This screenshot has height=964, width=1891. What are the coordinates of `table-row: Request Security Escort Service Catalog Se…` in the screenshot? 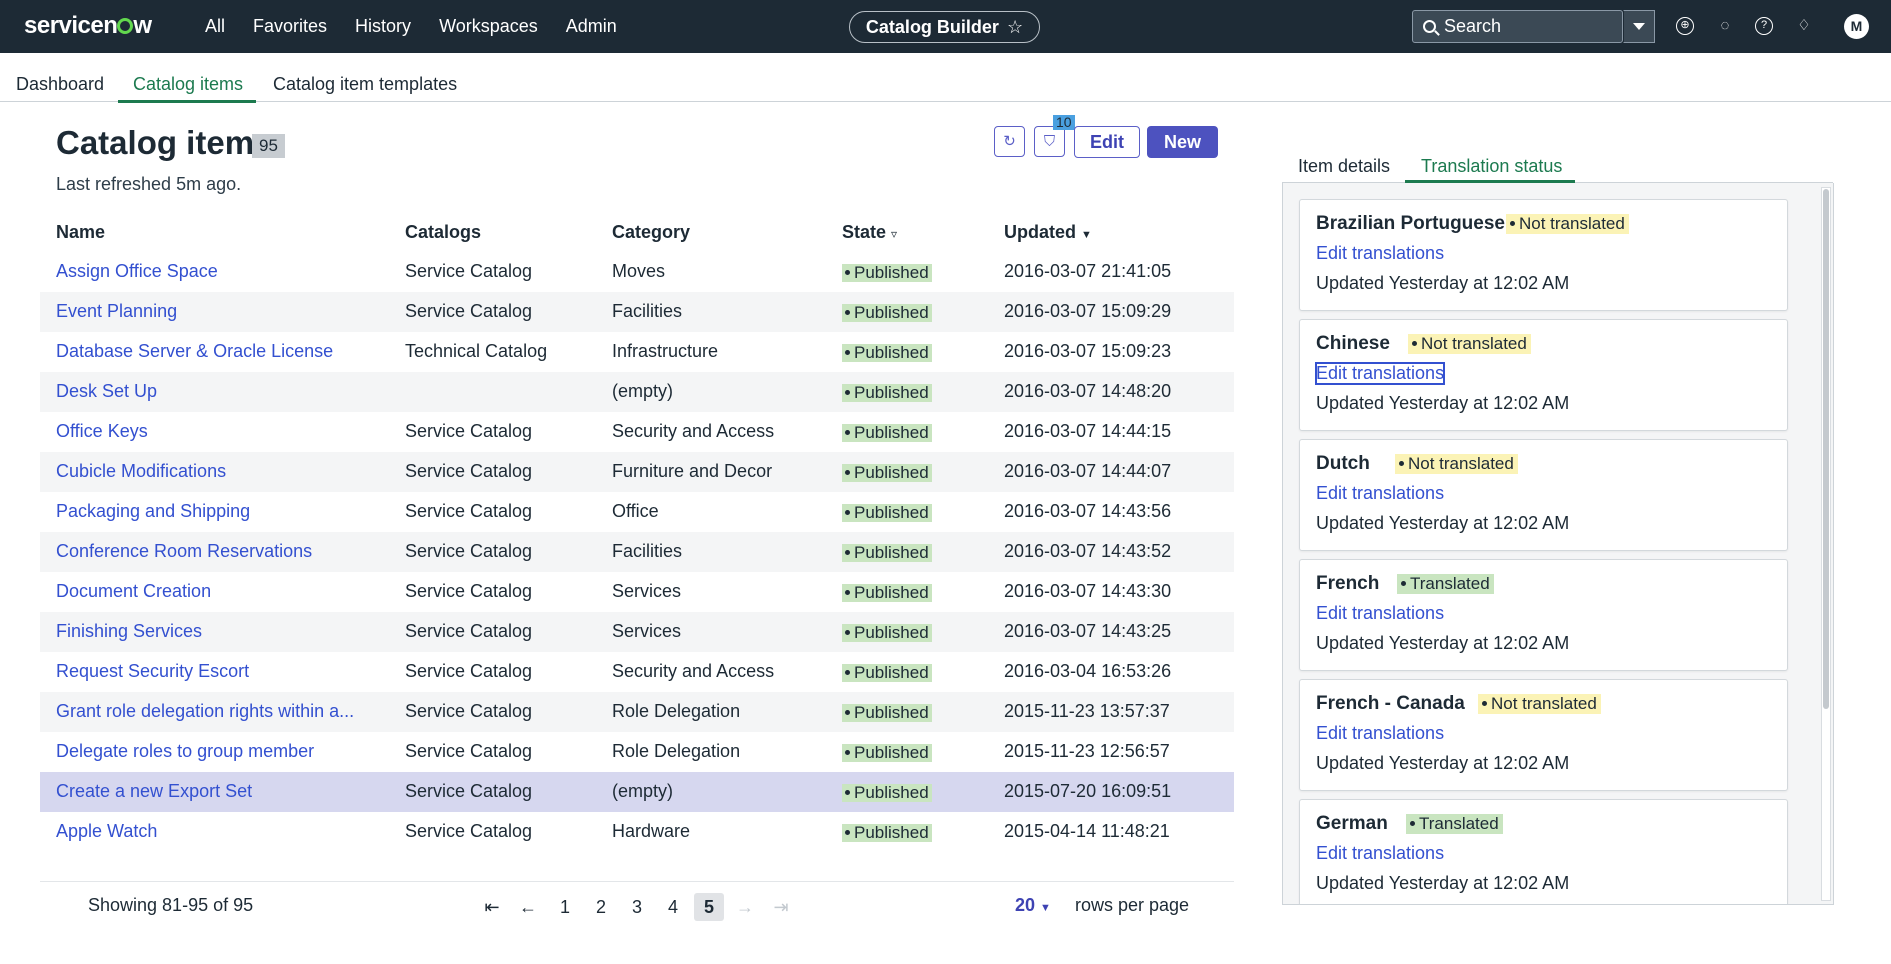 It's located at (637, 672).